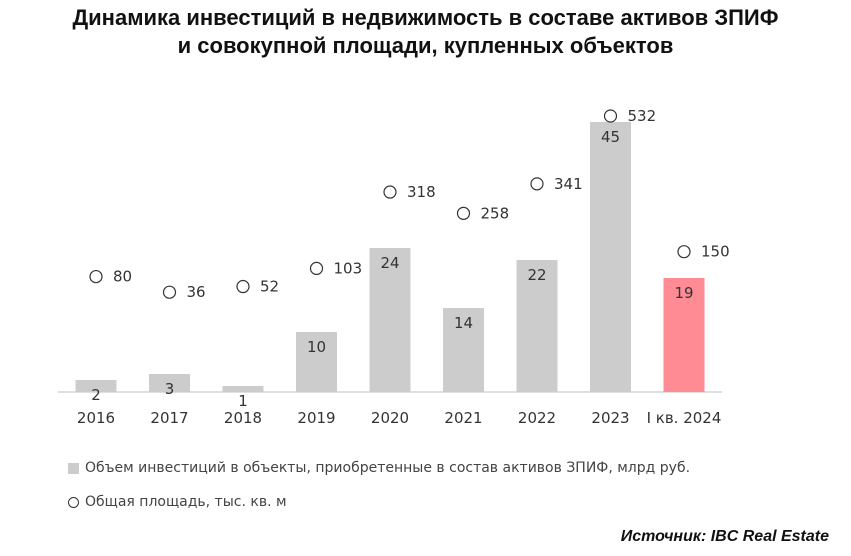 The height and width of the screenshot is (556, 851). I want to click on bar-I-кв.-2024, so click(684, 335).